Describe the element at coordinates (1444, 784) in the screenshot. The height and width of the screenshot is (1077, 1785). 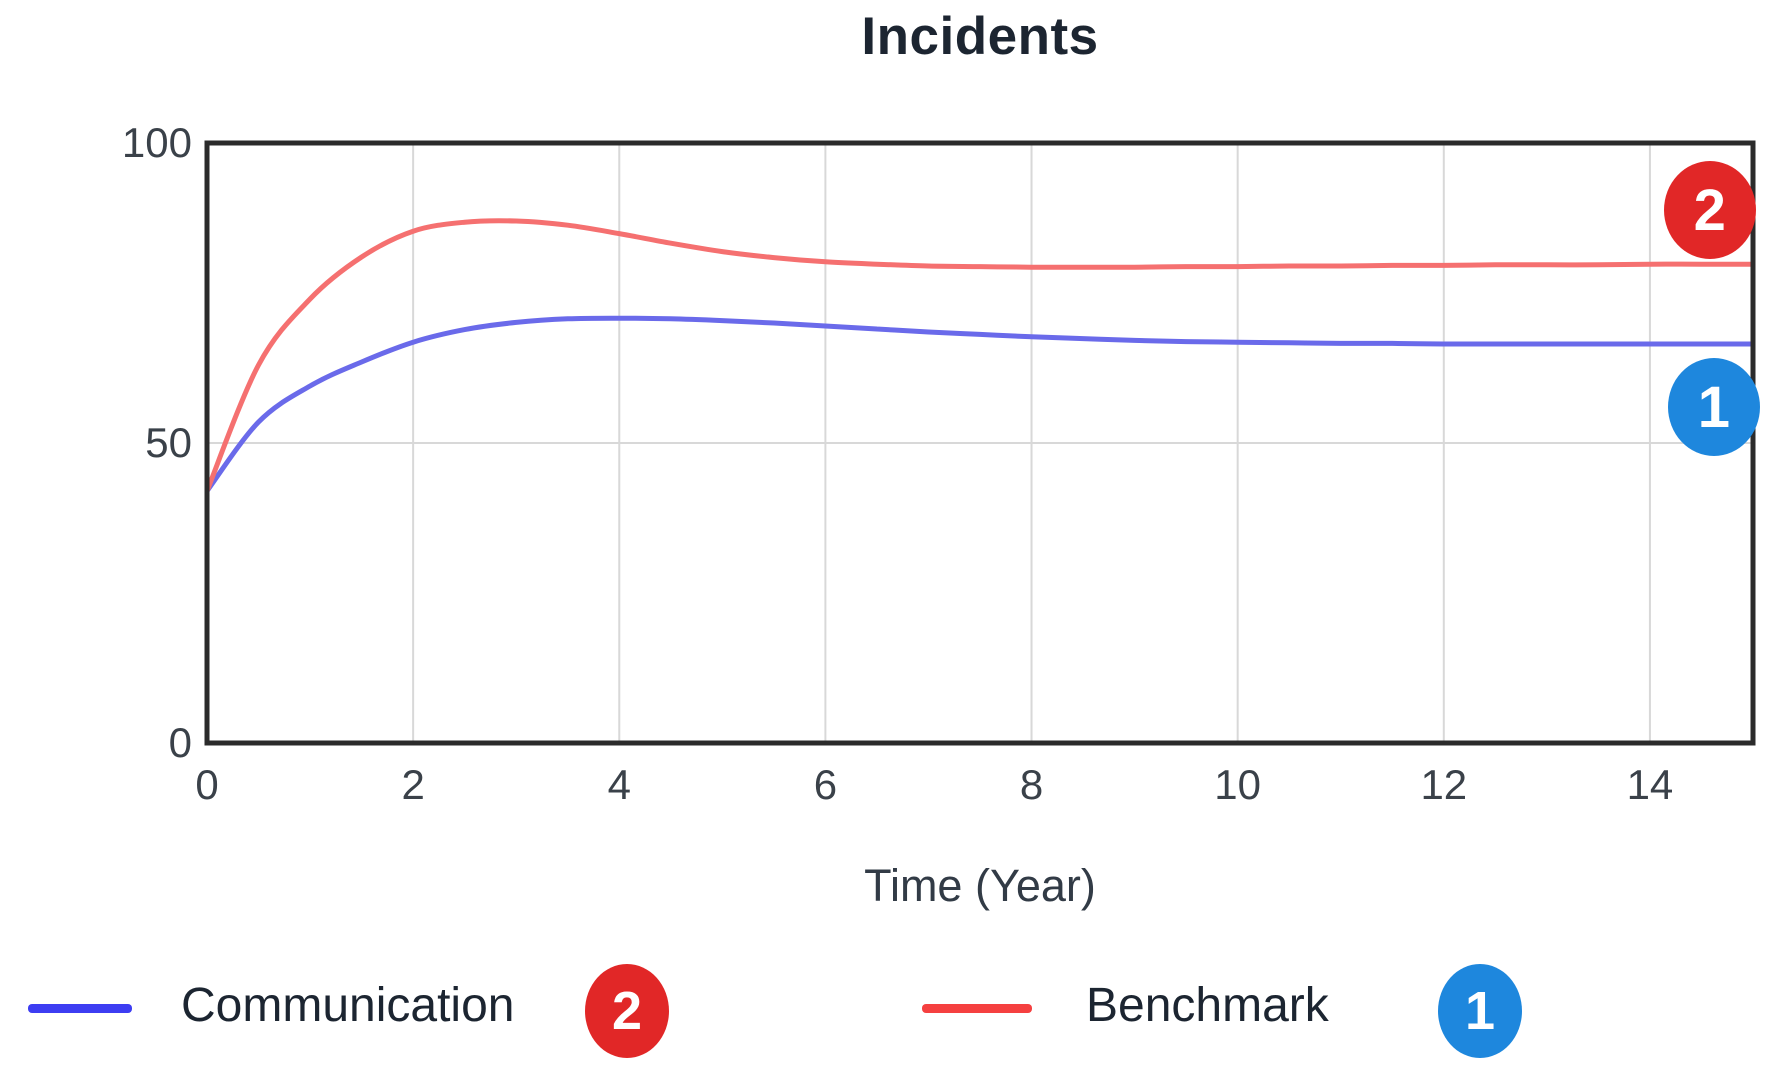
I see `x-tick-label: 12` at that location.